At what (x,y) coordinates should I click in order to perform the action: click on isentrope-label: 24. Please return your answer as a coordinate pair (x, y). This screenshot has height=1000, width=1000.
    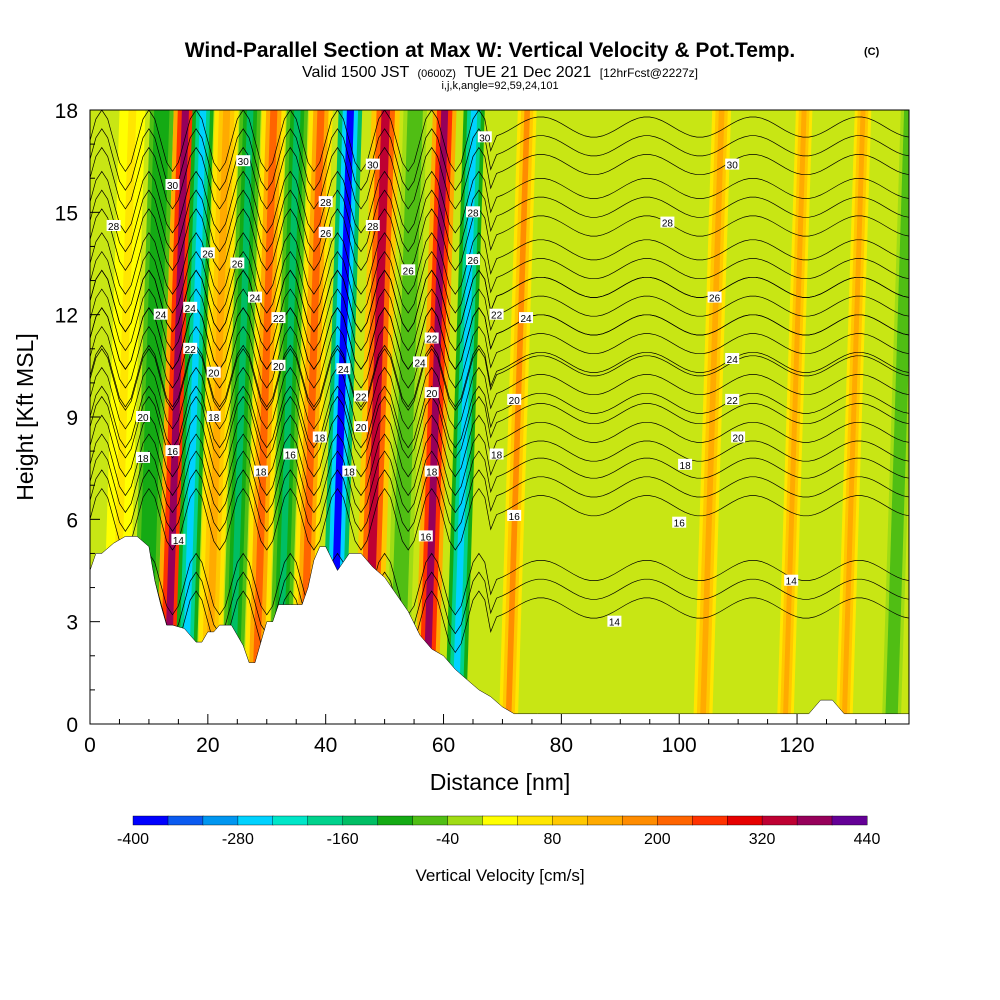
    Looking at the image, I should click on (160, 315).